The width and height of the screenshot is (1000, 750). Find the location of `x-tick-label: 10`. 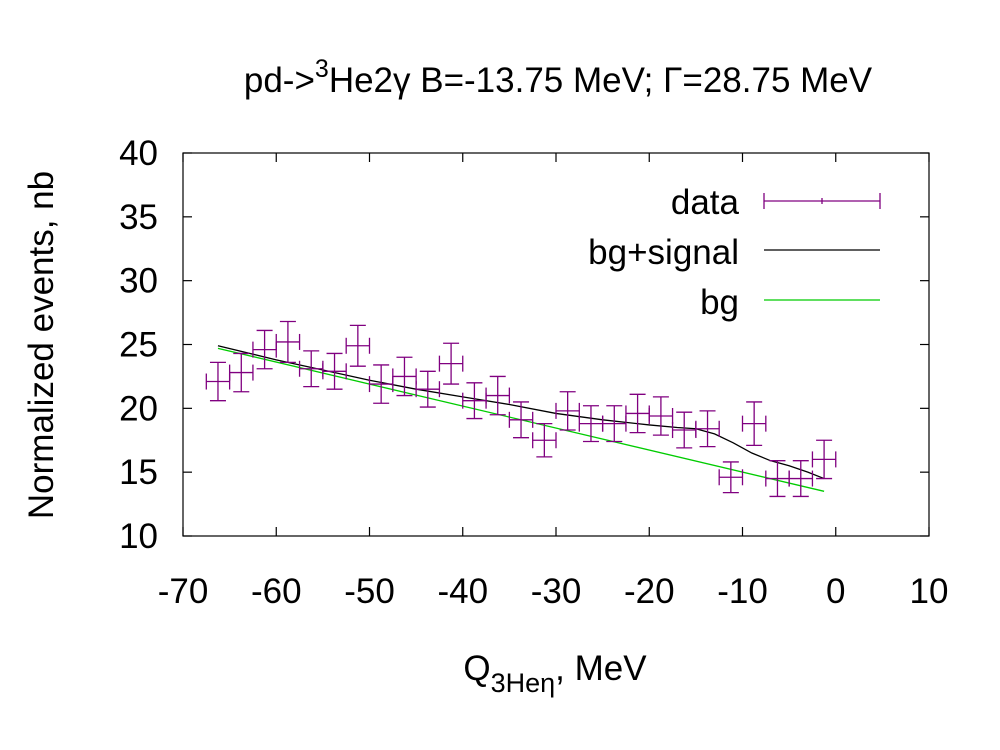

x-tick-label: 10 is located at coordinates (929, 591).